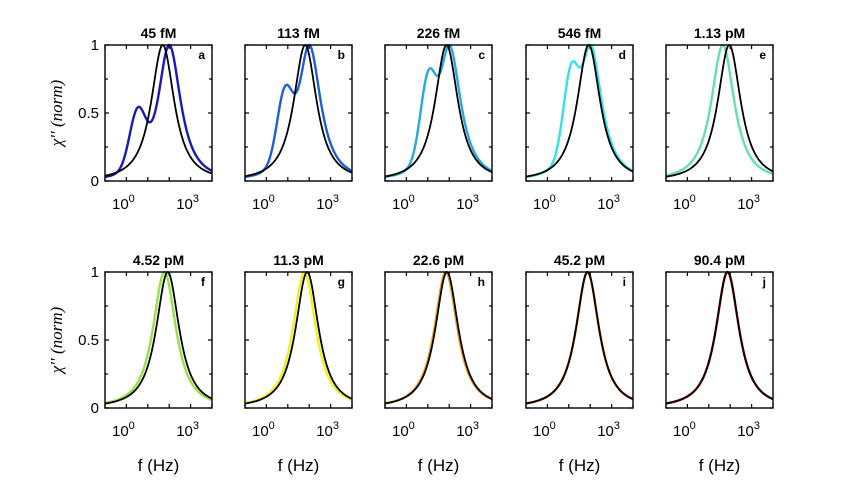 Image resolution: width=850 pixels, height=482 pixels. I want to click on panel-letter: c, so click(481, 55).